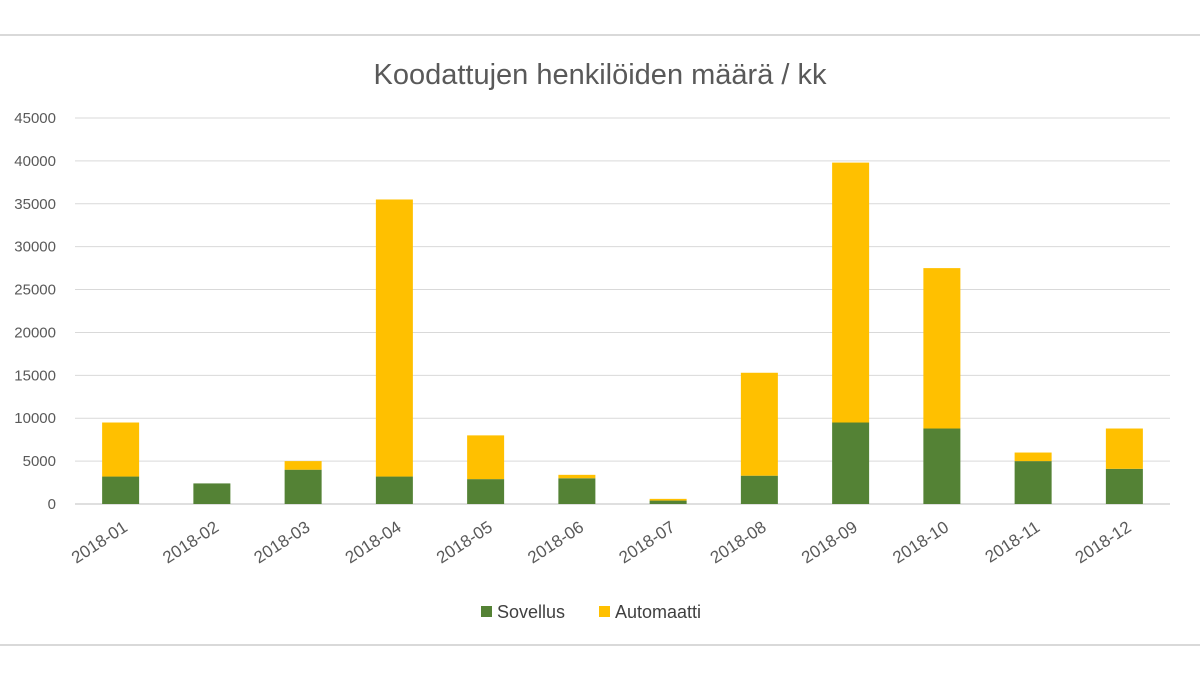  I want to click on y-tick-label: 45000, so click(35, 118).